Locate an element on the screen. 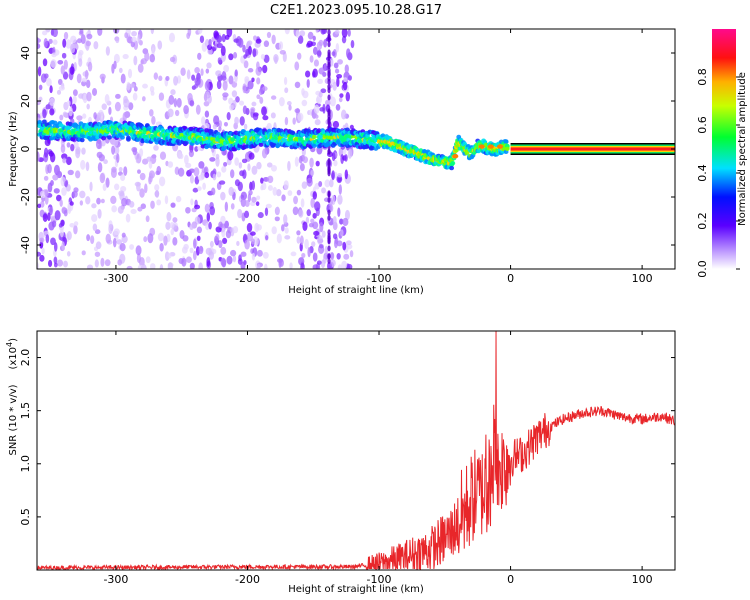  spectrogram-x-tick-label: -200 is located at coordinates (247, 278).